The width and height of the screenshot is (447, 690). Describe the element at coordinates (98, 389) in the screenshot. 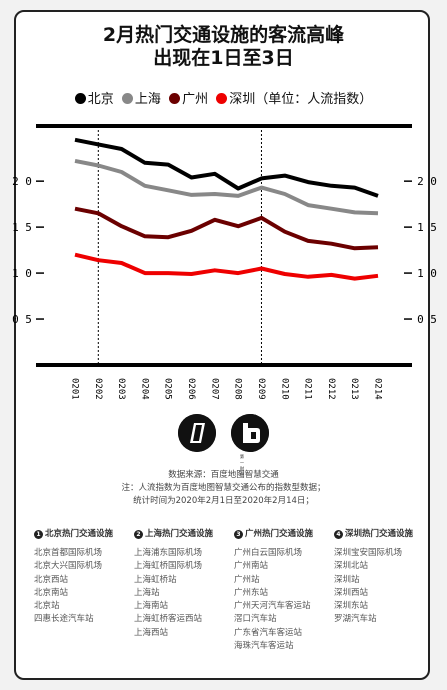

I see `x-tick-label: 0202` at that location.